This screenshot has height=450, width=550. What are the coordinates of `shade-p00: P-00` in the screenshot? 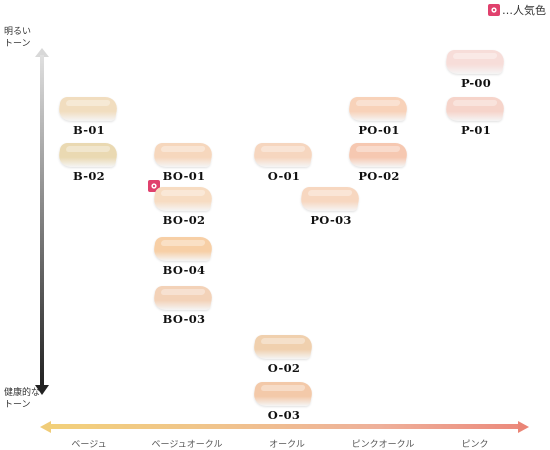 It's located at (475, 72).